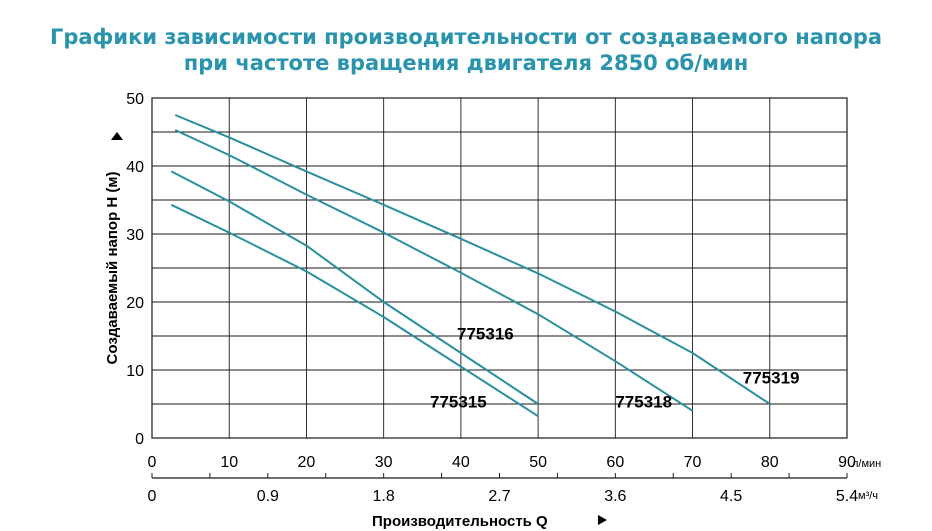 This screenshot has width=932, height=531. I want to click on x-tick-label-lpm: 70, so click(693, 462).